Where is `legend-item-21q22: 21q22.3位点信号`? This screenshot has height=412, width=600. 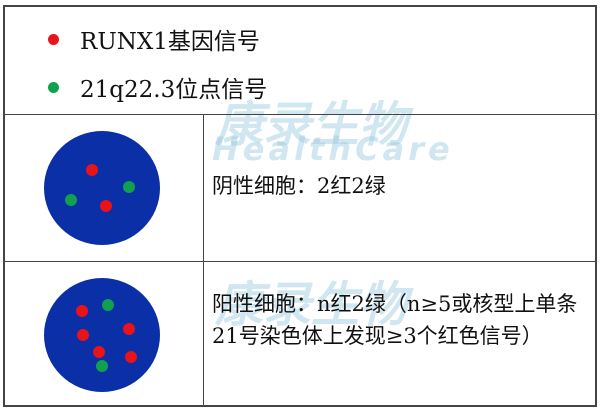 legend-item-21q22: 21q22.3位点信号 is located at coordinates (157, 87).